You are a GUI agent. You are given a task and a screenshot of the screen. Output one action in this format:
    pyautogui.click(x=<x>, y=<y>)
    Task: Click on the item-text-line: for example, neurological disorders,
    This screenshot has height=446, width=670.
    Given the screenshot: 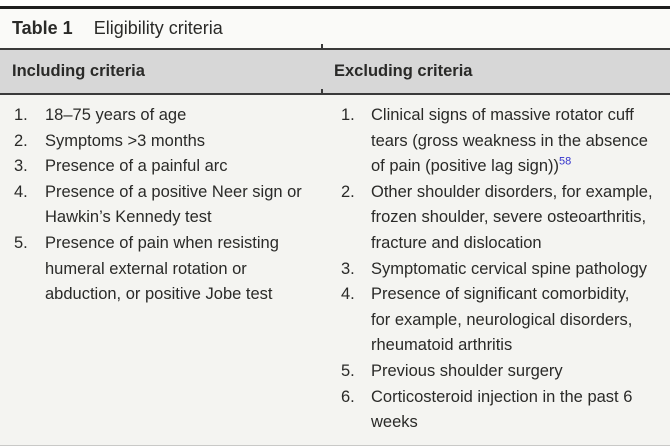 What is the action you would take?
    pyautogui.click(x=502, y=319)
    